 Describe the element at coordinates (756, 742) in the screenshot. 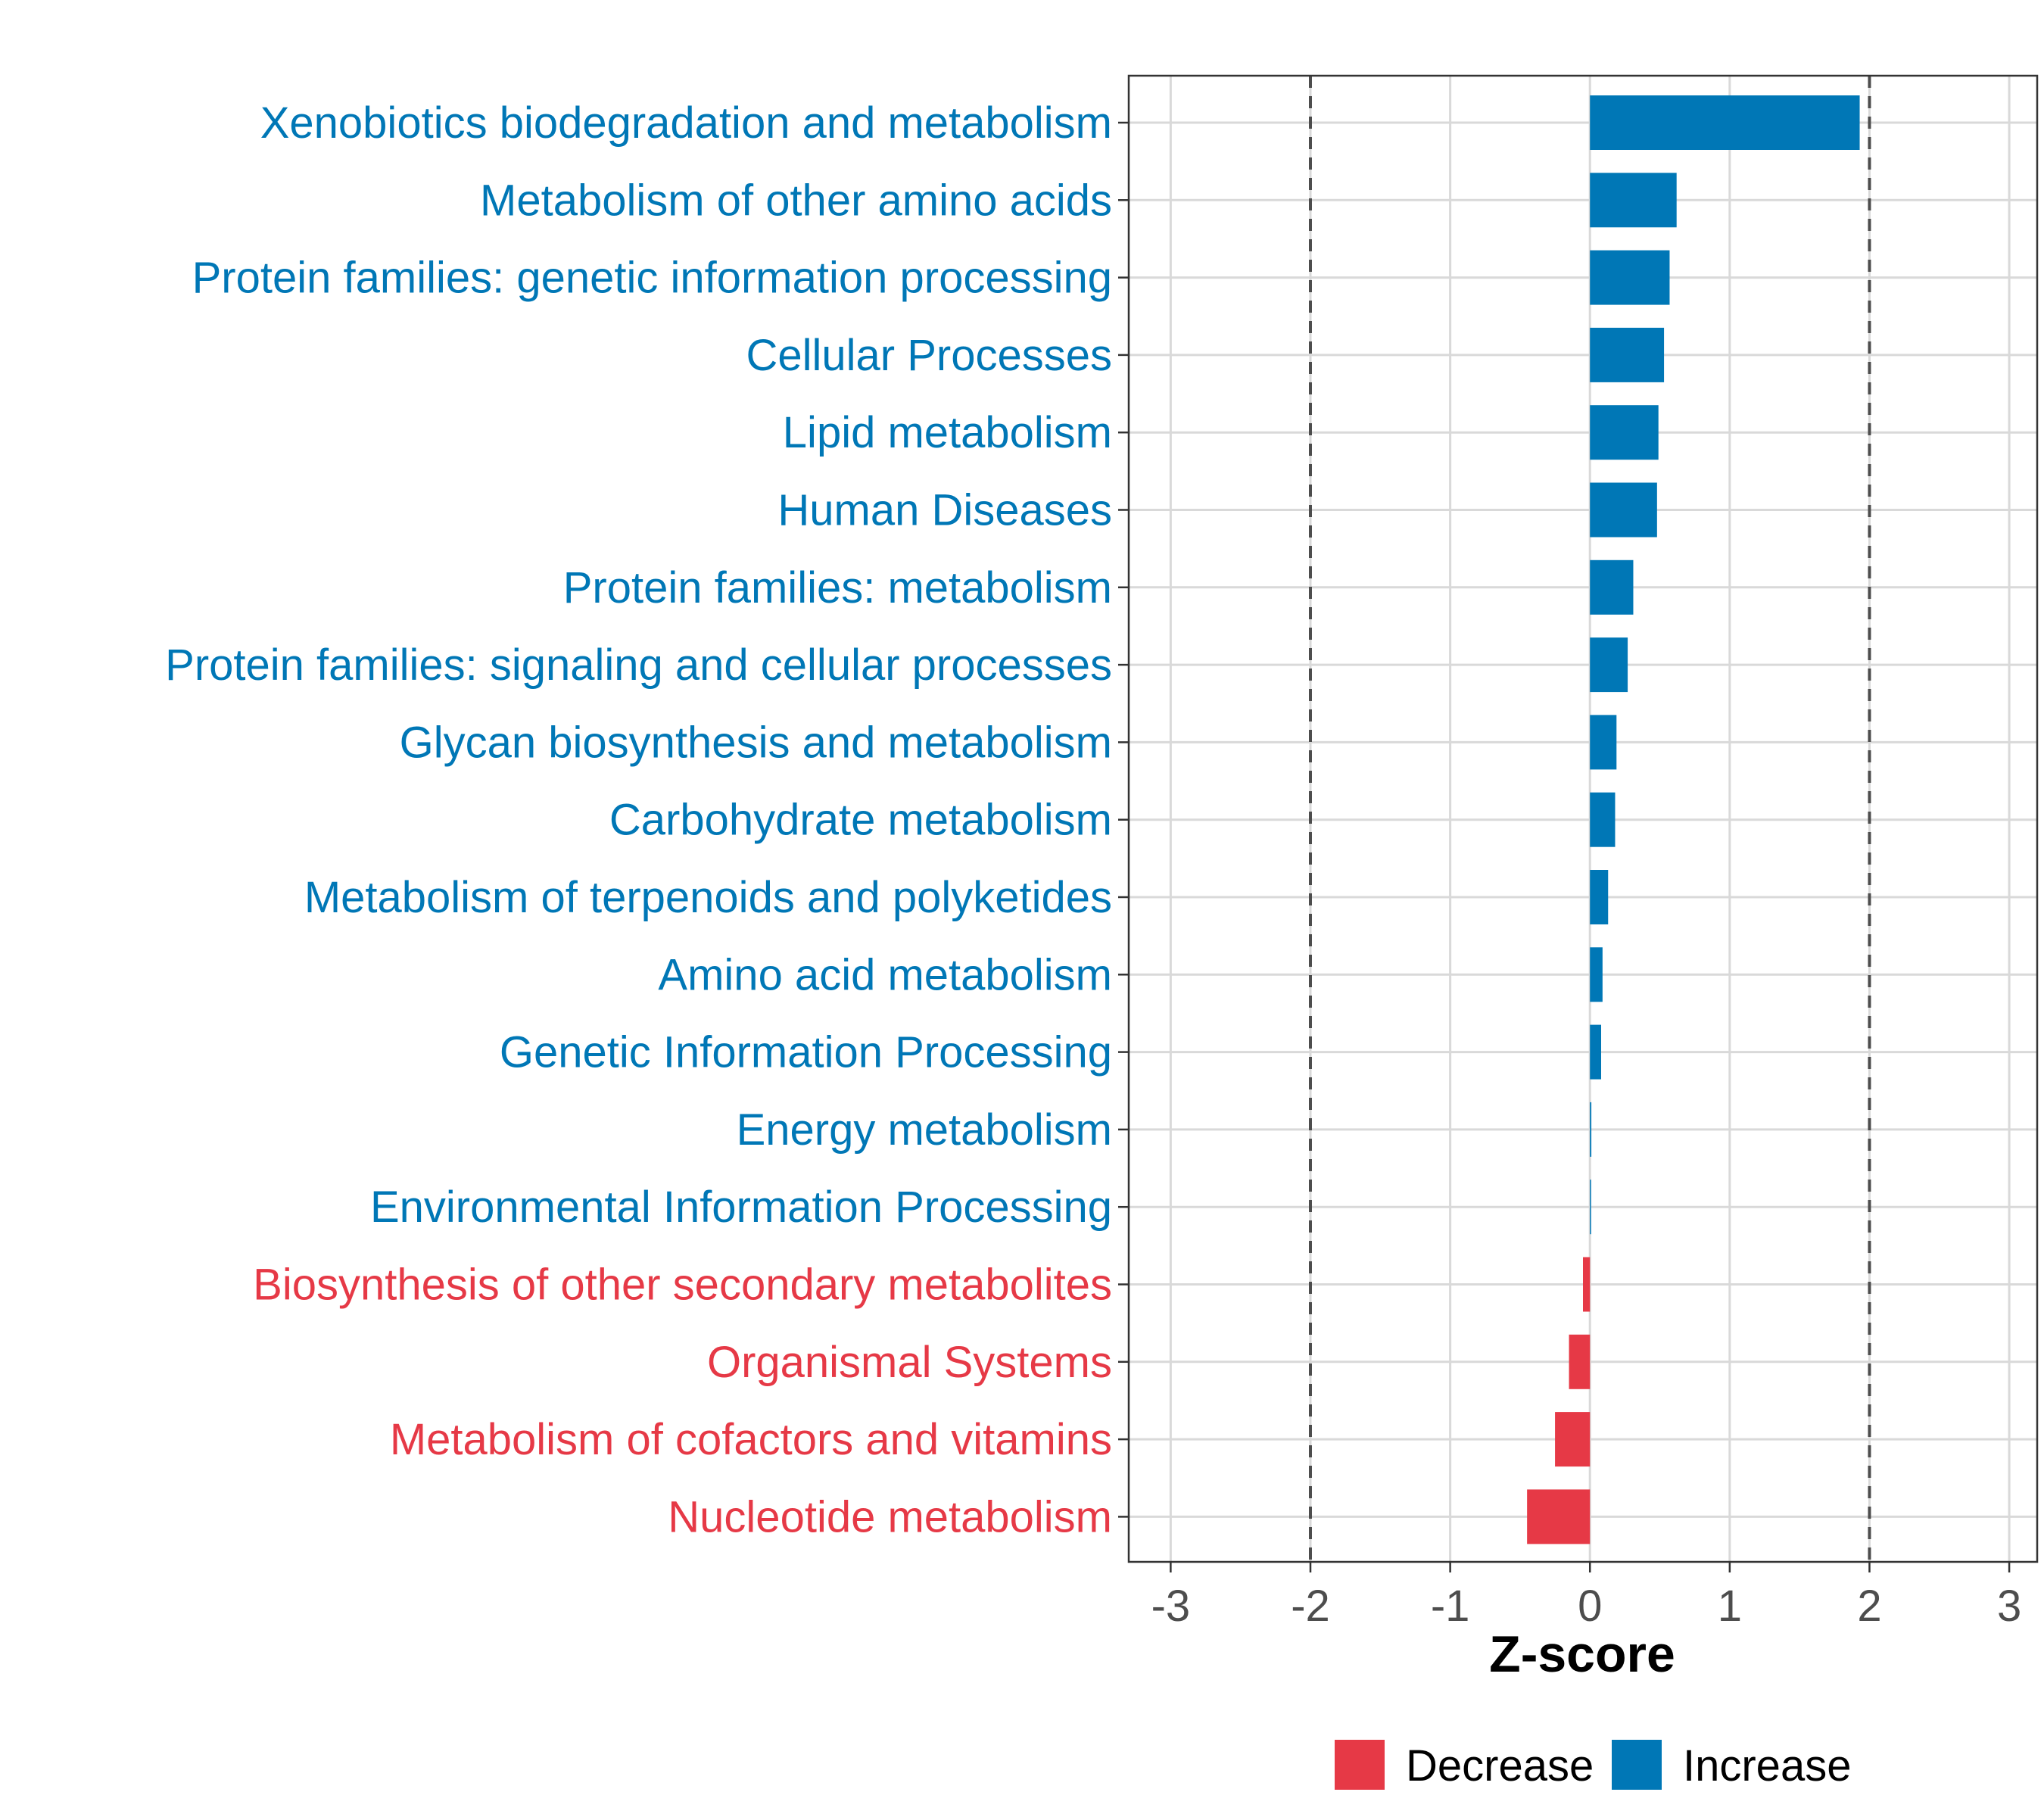

I see `category-label: Glycan biosynthesis and metabolism` at that location.